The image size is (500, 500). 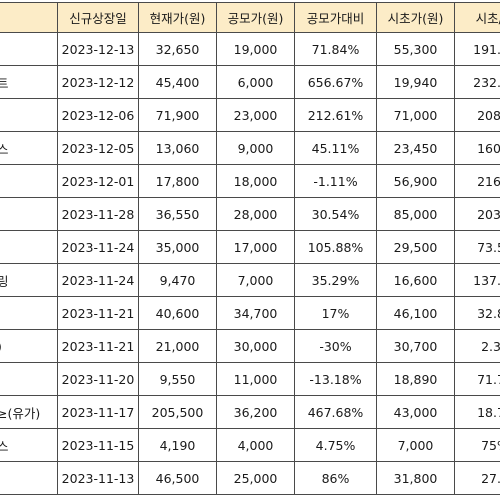 What do you see at coordinates (335, 313) in the screenshot?
I see `vs-ipo-cell: 17%` at bounding box center [335, 313].